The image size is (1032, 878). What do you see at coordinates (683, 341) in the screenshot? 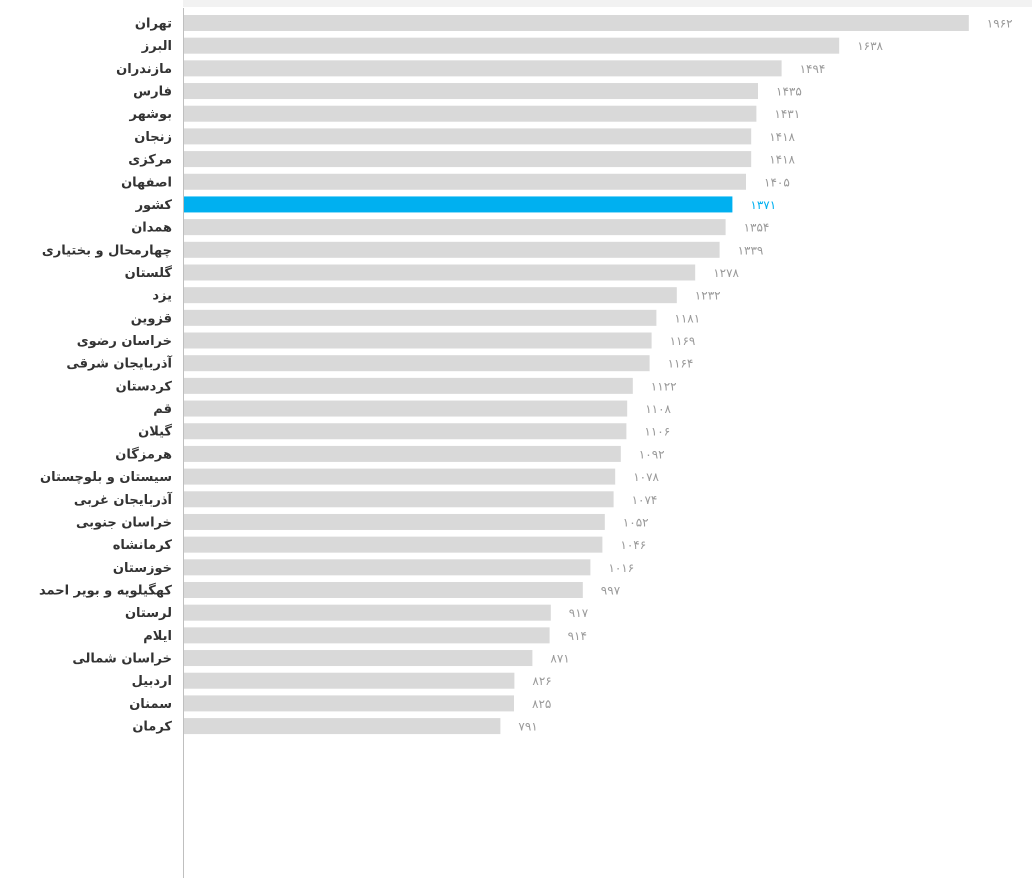
I see `value-label: ۱۱۶۹` at bounding box center [683, 341].